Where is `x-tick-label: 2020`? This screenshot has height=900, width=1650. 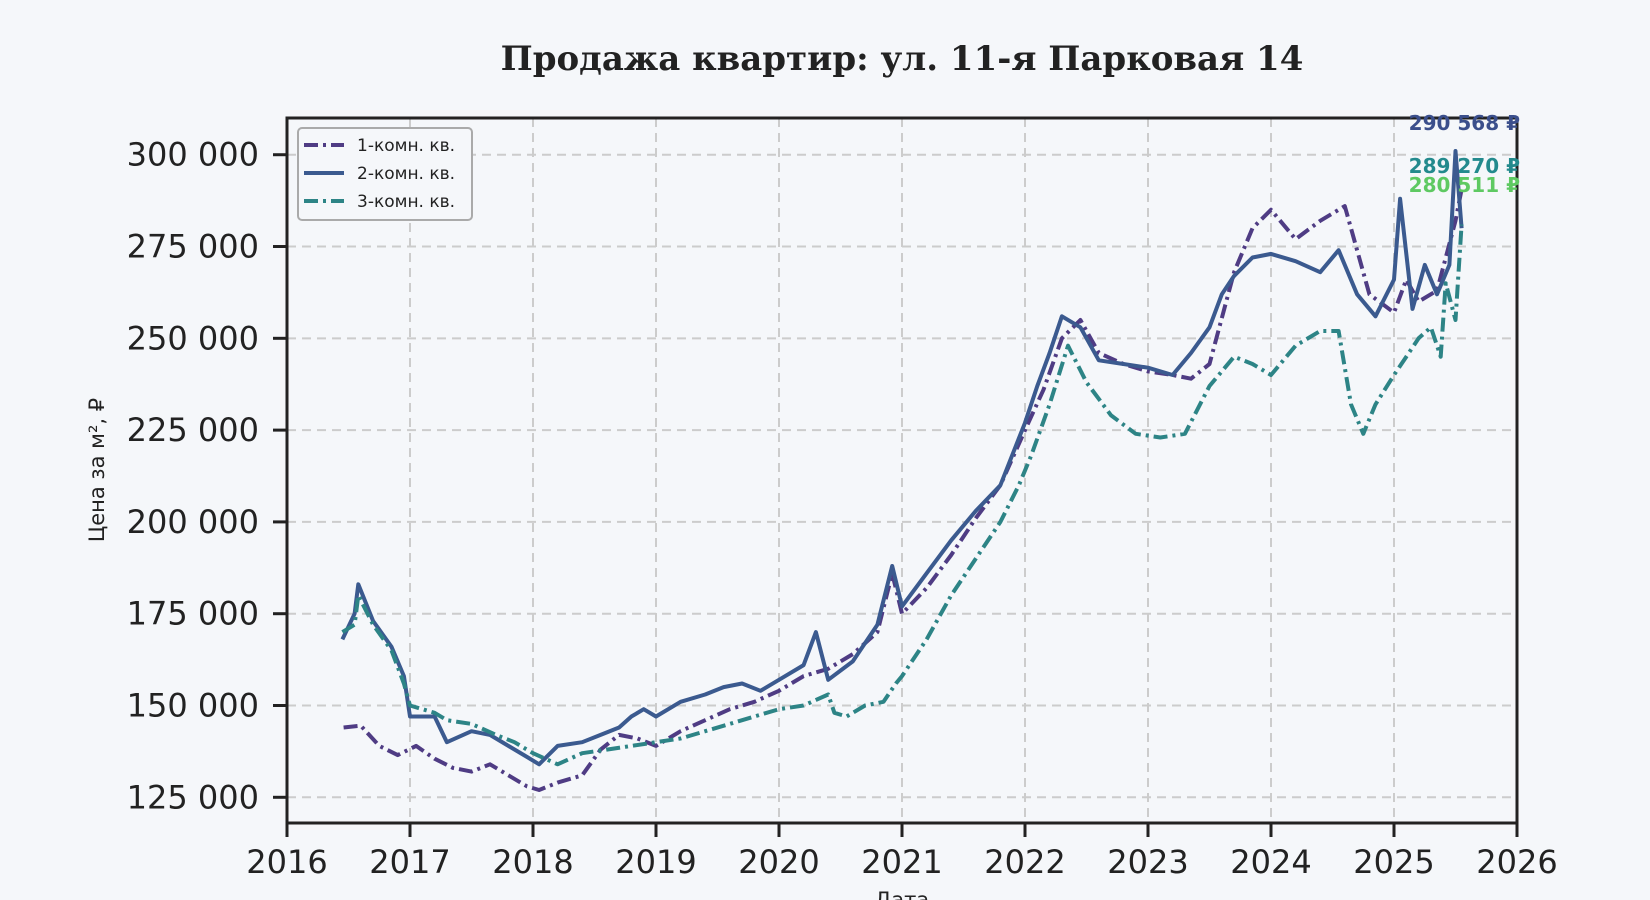
x-tick-label: 2020 is located at coordinates (778, 862).